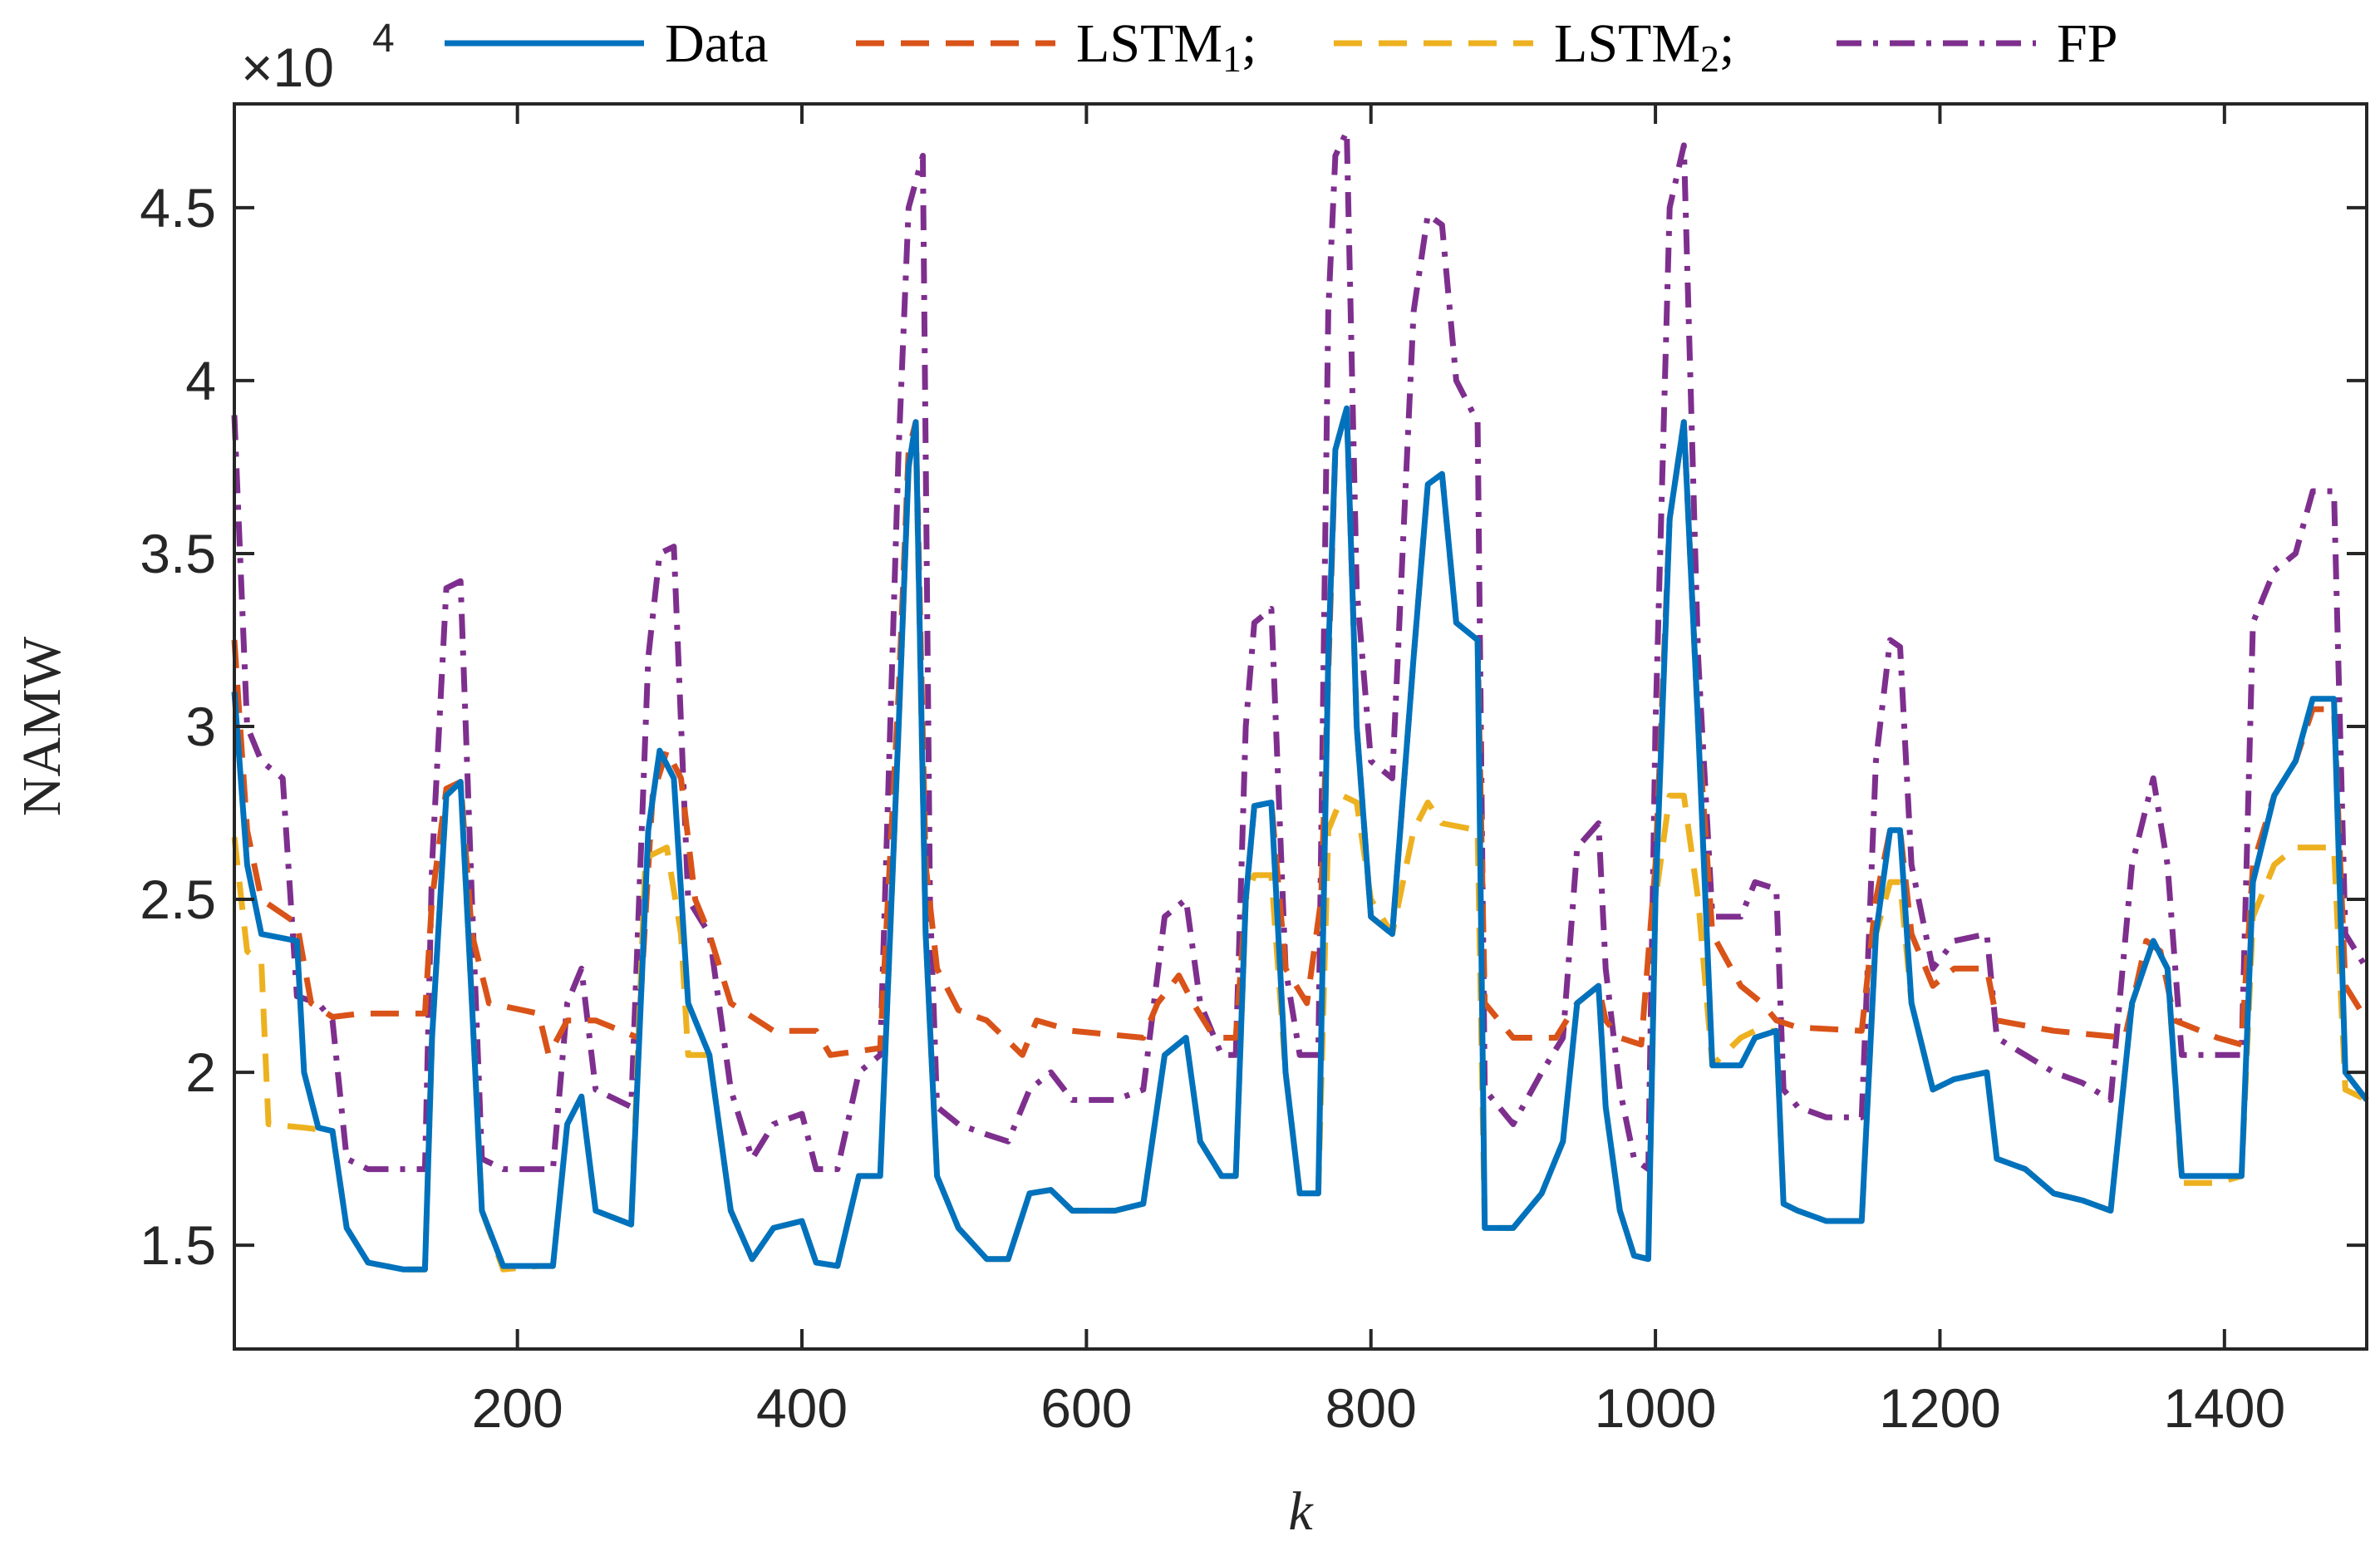 This screenshot has height=1546, width=2380. What do you see at coordinates (201, 1072) in the screenshot?
I see `y-tick-label: 2` at bounding box center [201, 1072].